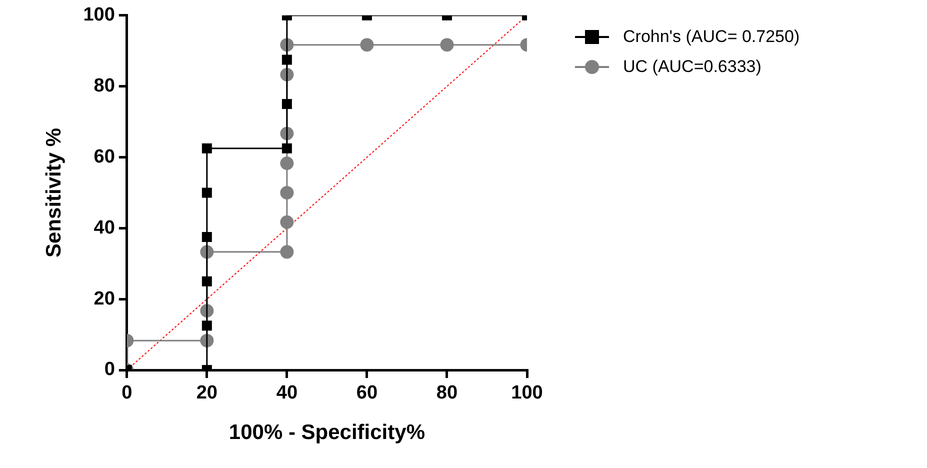  What do you see at coordinates (447, 393) in the screenshot?
I see `x-tick-label: 80` at bounding box center [447, 393].